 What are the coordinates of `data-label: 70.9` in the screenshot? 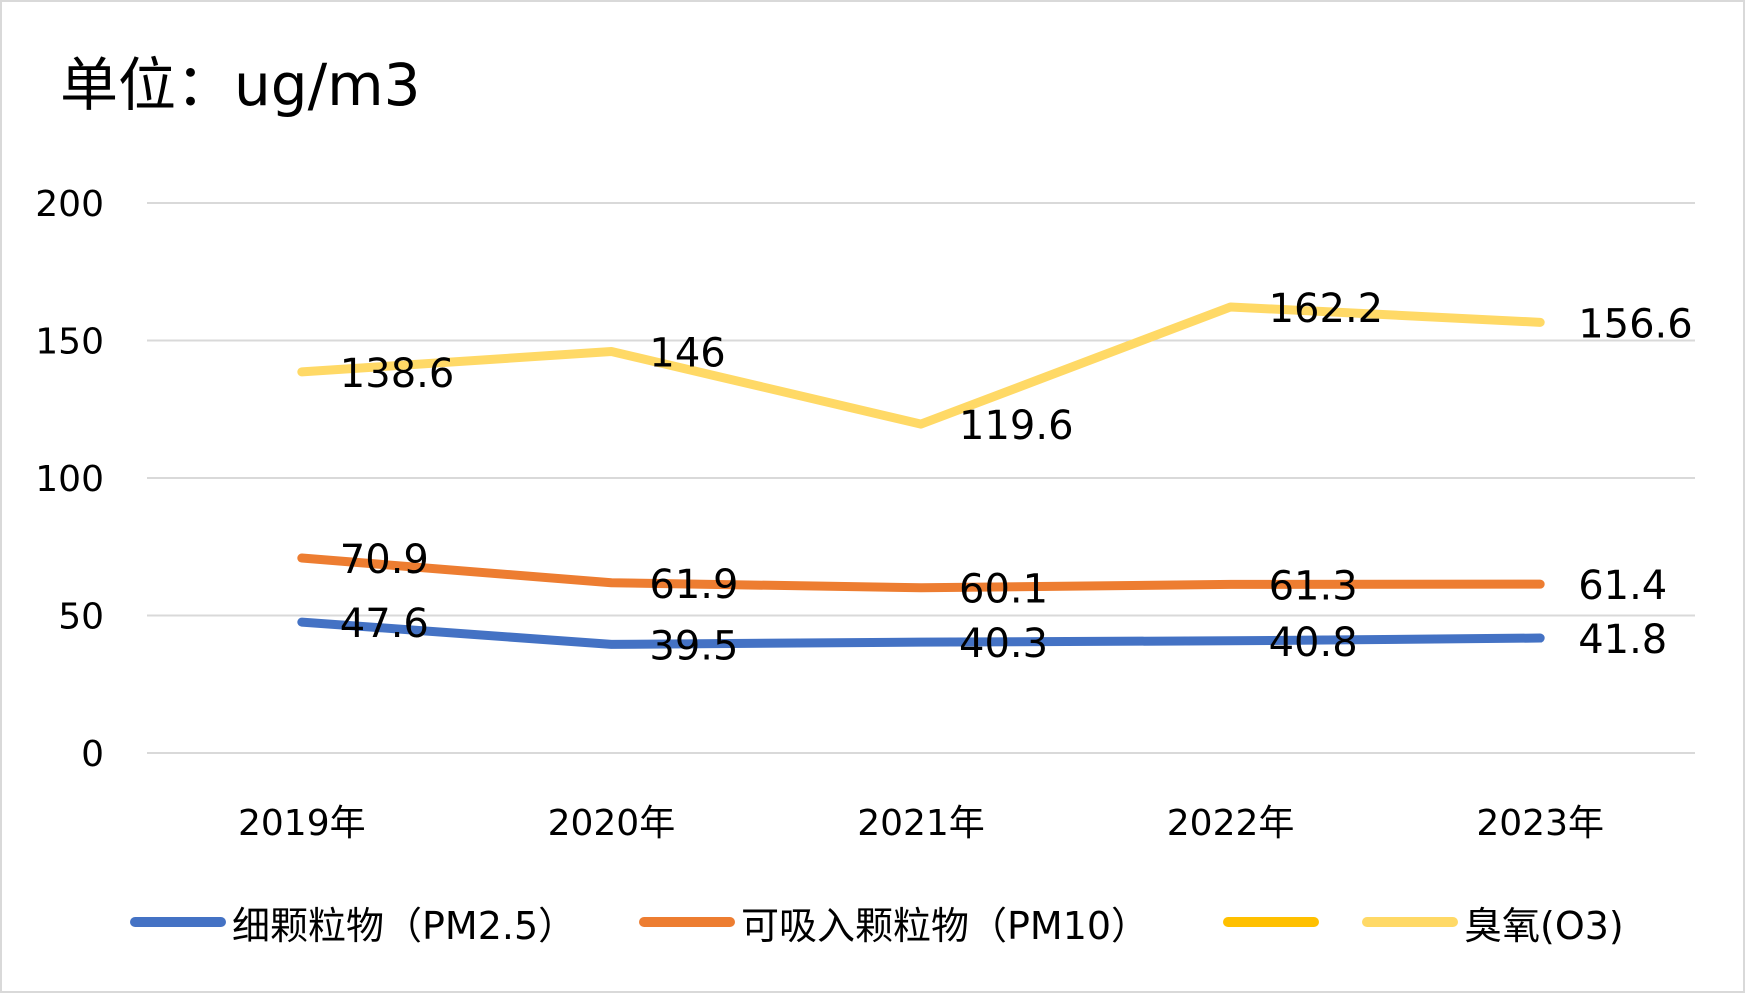 It's located at (384, 560).